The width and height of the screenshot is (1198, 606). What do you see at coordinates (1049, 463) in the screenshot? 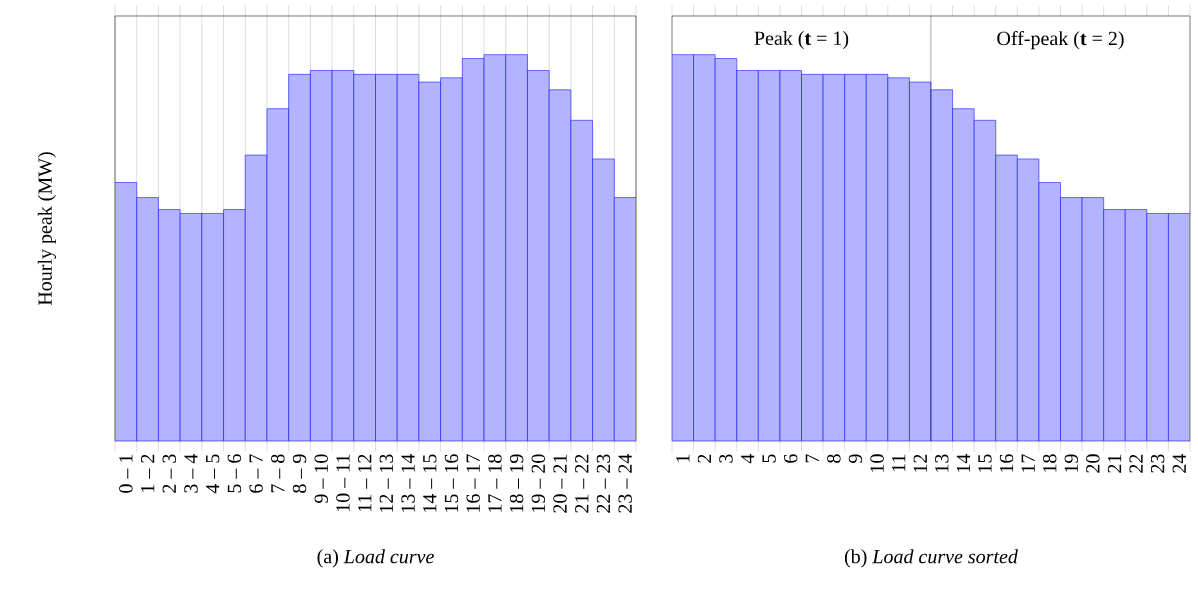
I see `x-tick-label: 18` at bounding box center [1049, 463].